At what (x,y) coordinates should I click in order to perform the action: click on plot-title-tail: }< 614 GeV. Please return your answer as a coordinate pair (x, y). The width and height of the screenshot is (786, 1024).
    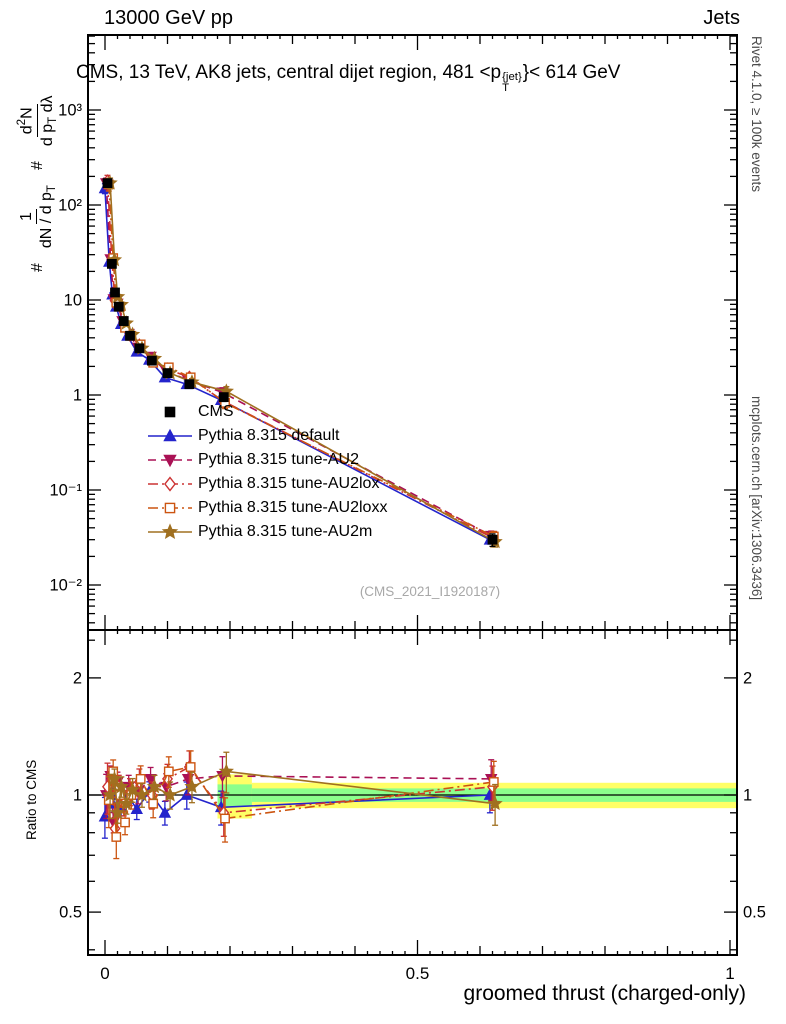
    Looking at the image, I should click on (571, 72).